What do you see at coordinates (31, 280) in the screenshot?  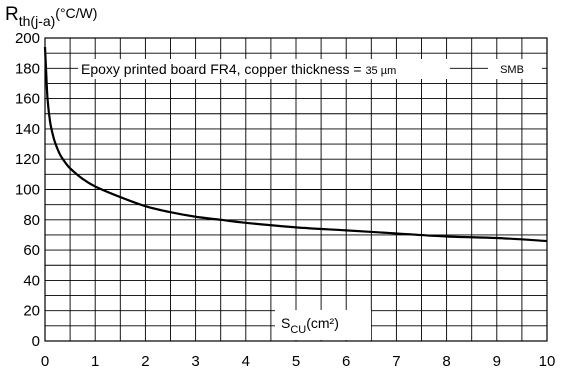 I see `y-tick-label: 40` at bounding box center [31, 280].